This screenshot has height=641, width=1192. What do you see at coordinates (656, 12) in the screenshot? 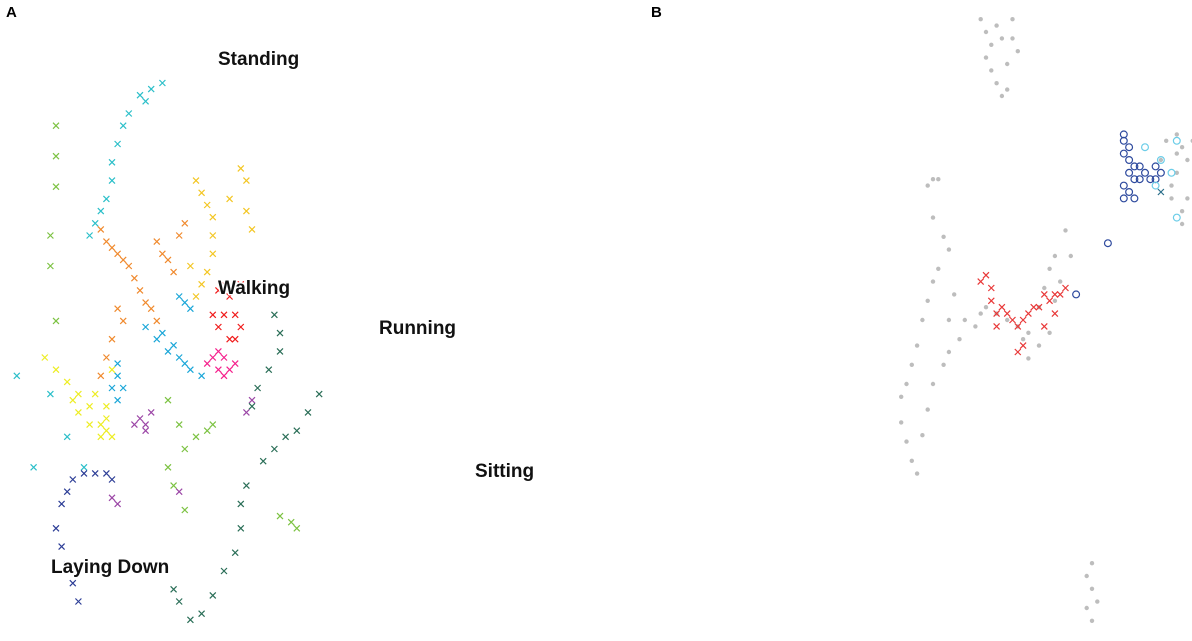
I see `panel-b-label: B` at bounding box center [656, 12].